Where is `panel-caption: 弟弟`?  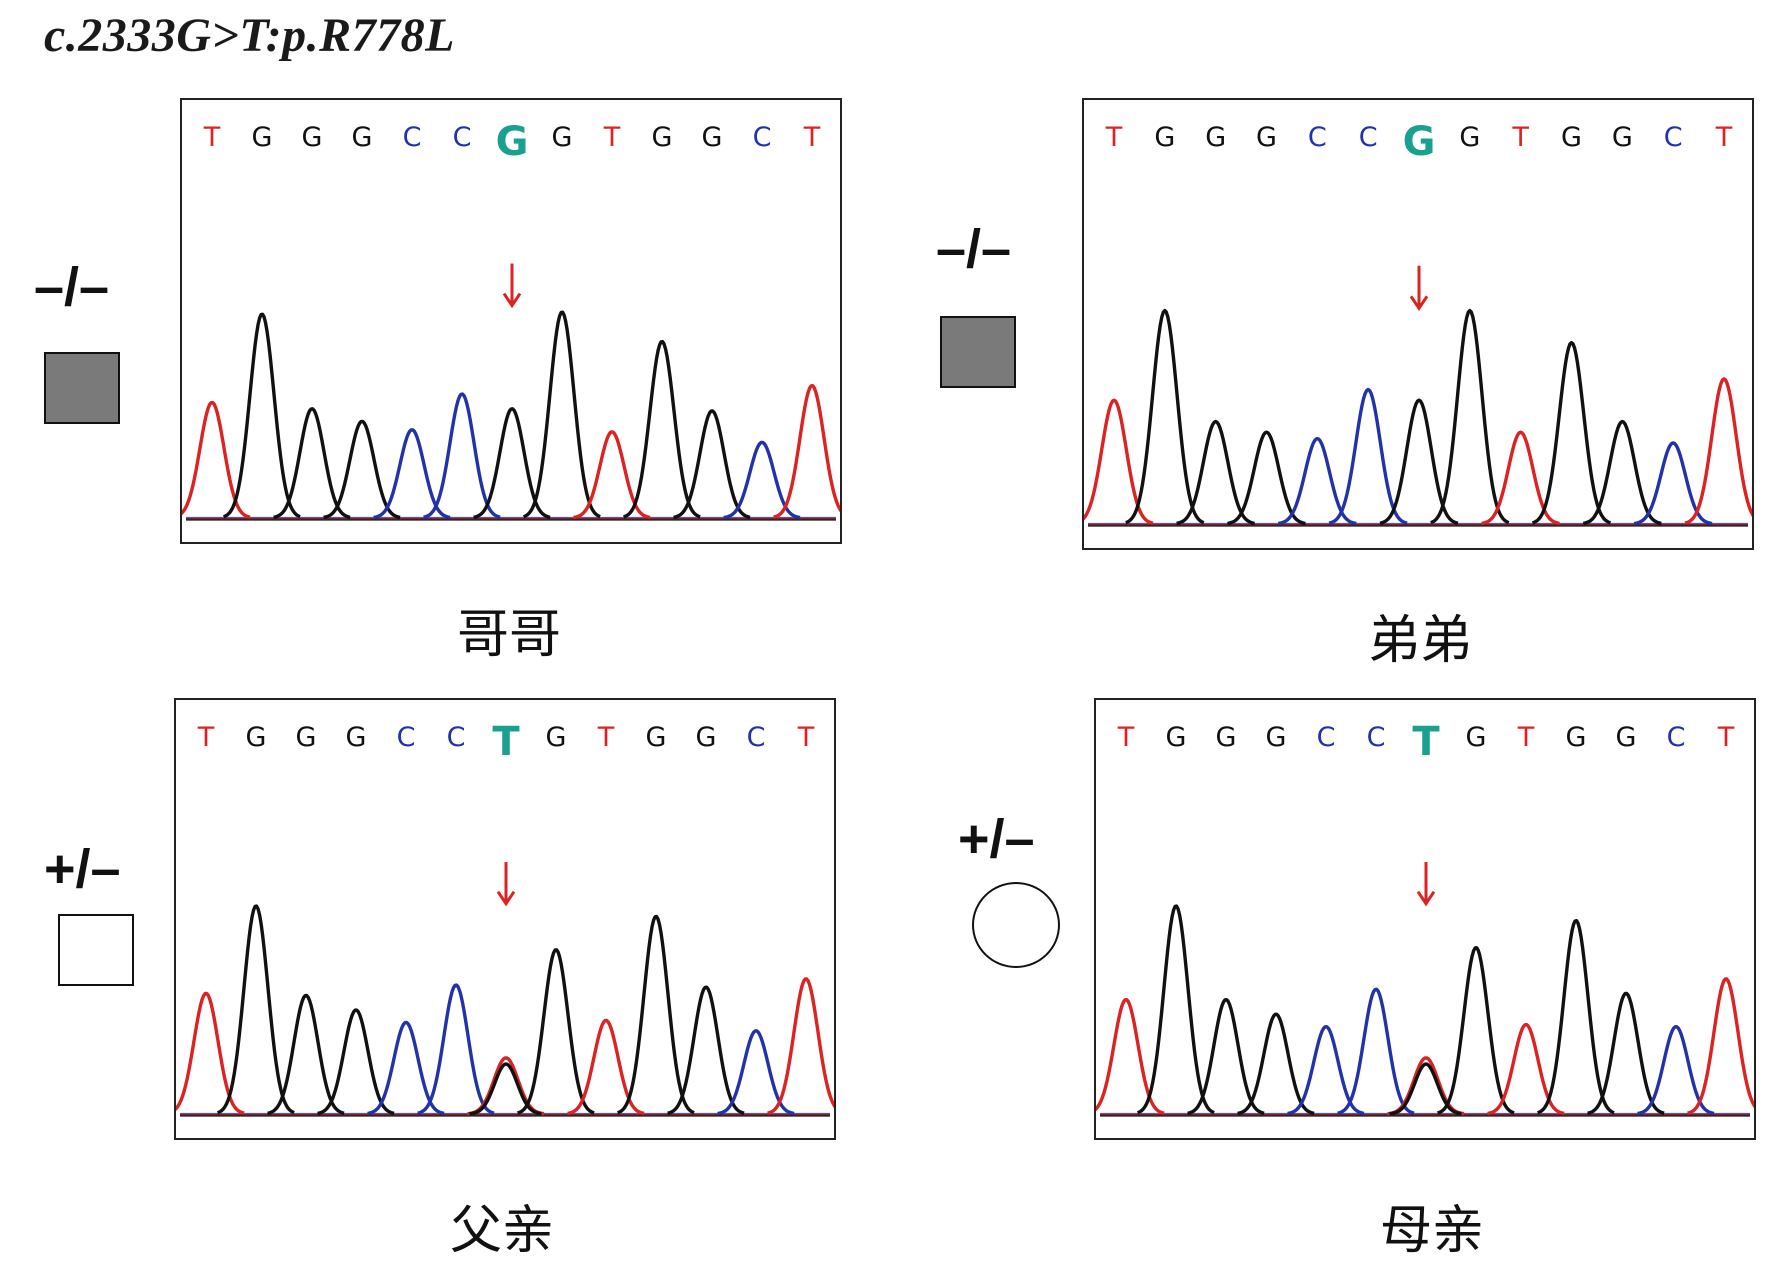
panel-caption: 弟弟 is located at coordinates (1420, 641).